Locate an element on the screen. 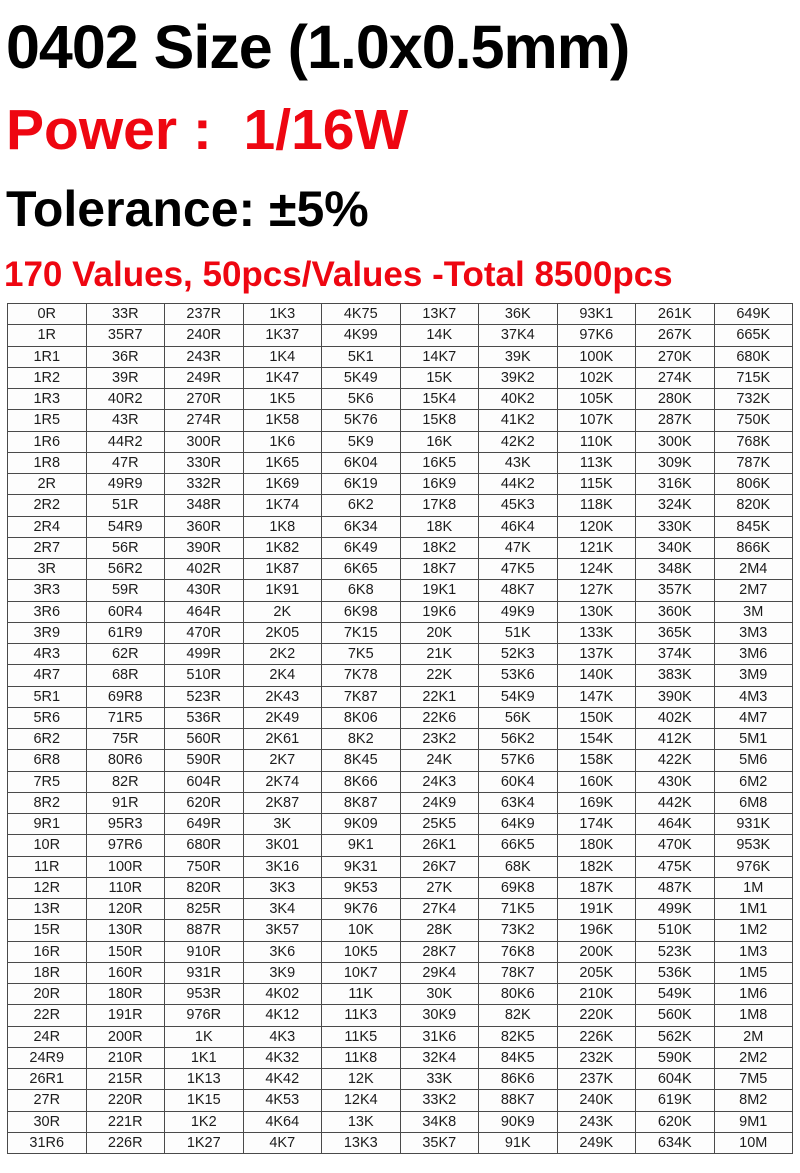  table-row: 2R2 51R 348R 1K74 6K2 17K8 45K3 118K 324K 820K is located at coordinates (400, 505).